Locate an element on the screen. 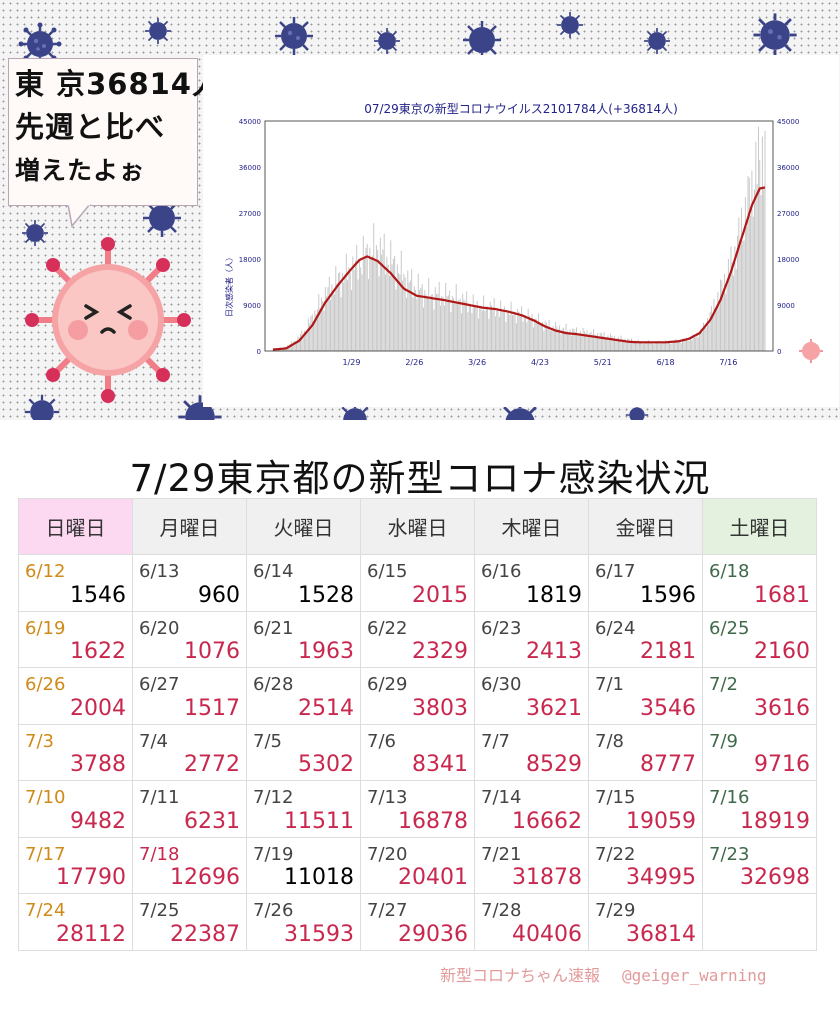 This screenshot has height=1024, width=840. case-count: 8777 is located at coordinates (668, 764).